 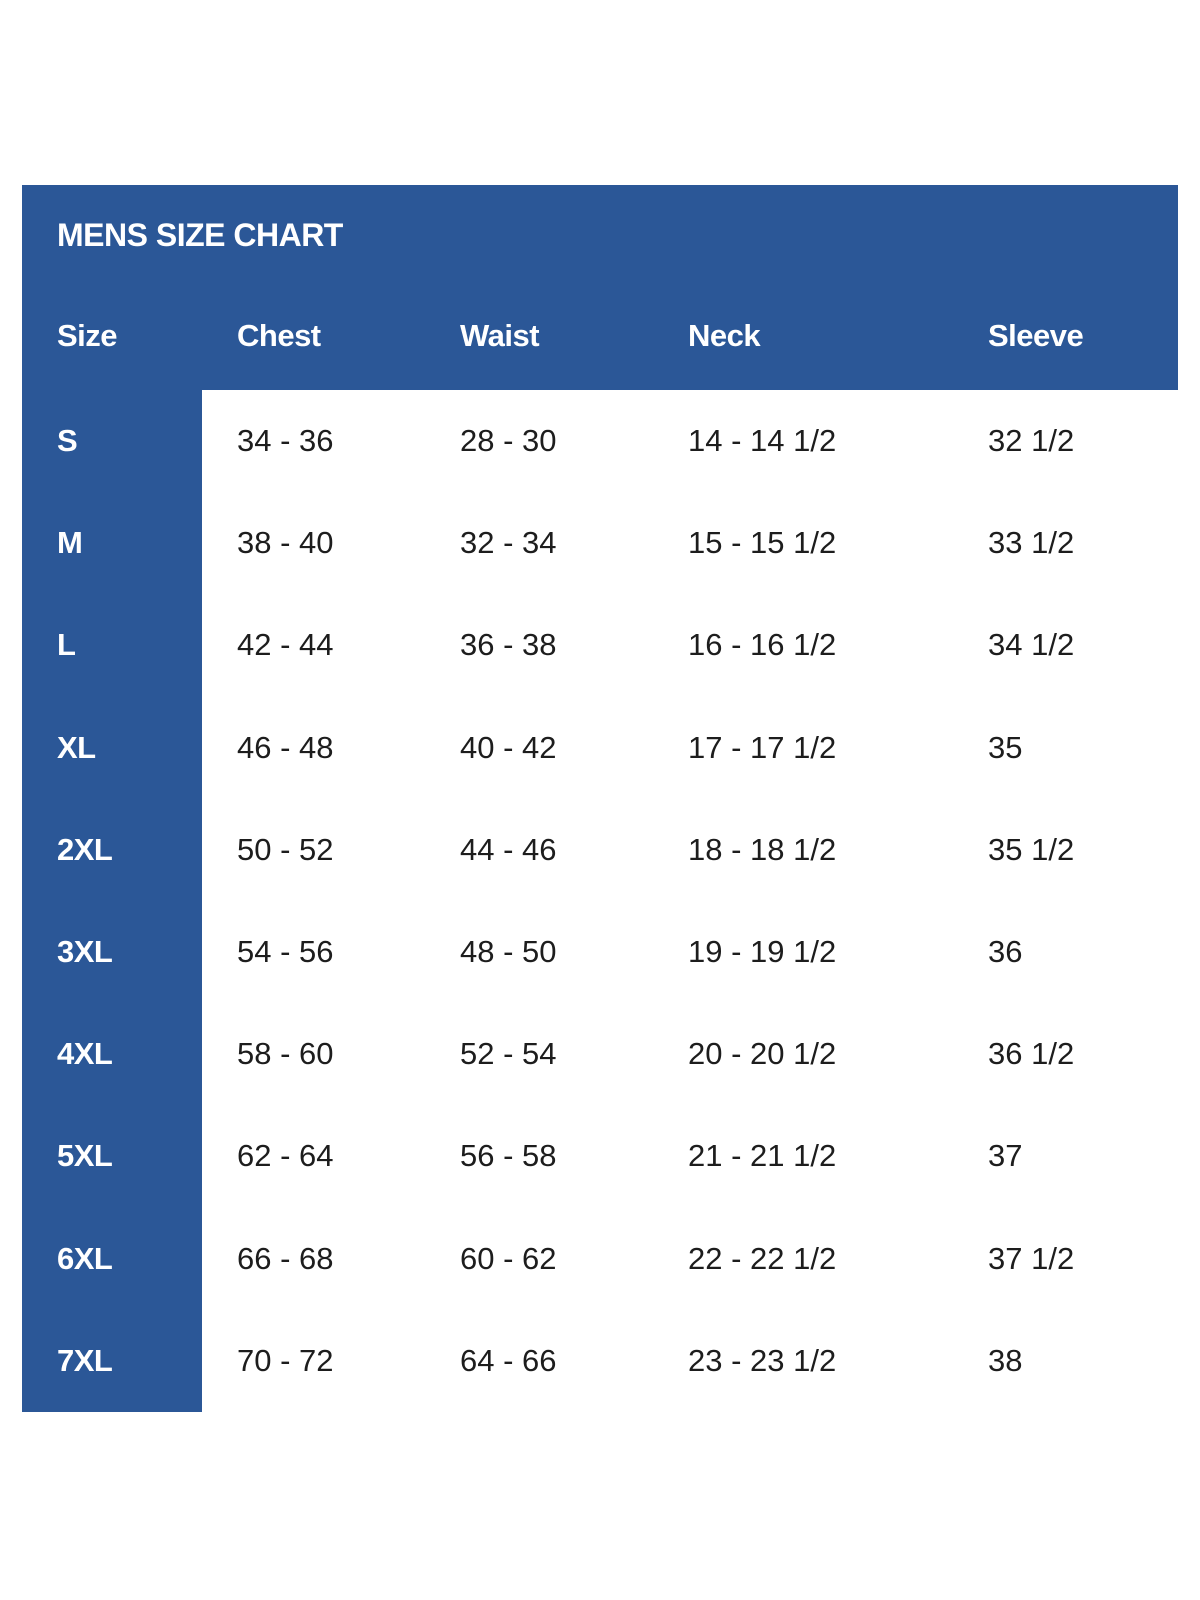 I want to click on column-header-row: Size Chest Waist Neck Sleeve, so click(x=600, y=336).